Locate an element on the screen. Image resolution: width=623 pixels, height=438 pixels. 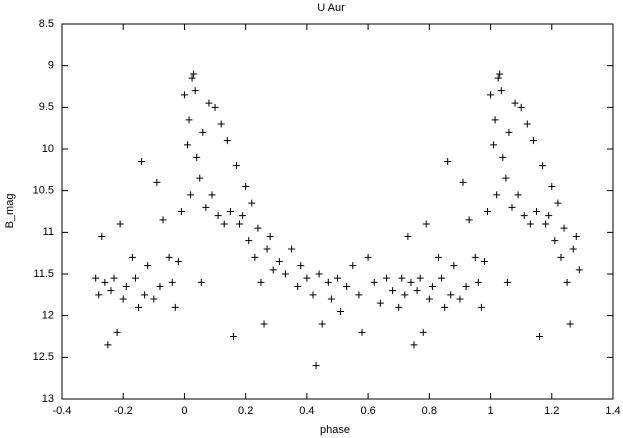
y-tick-label: 11 is located at coordinates (48, 232).